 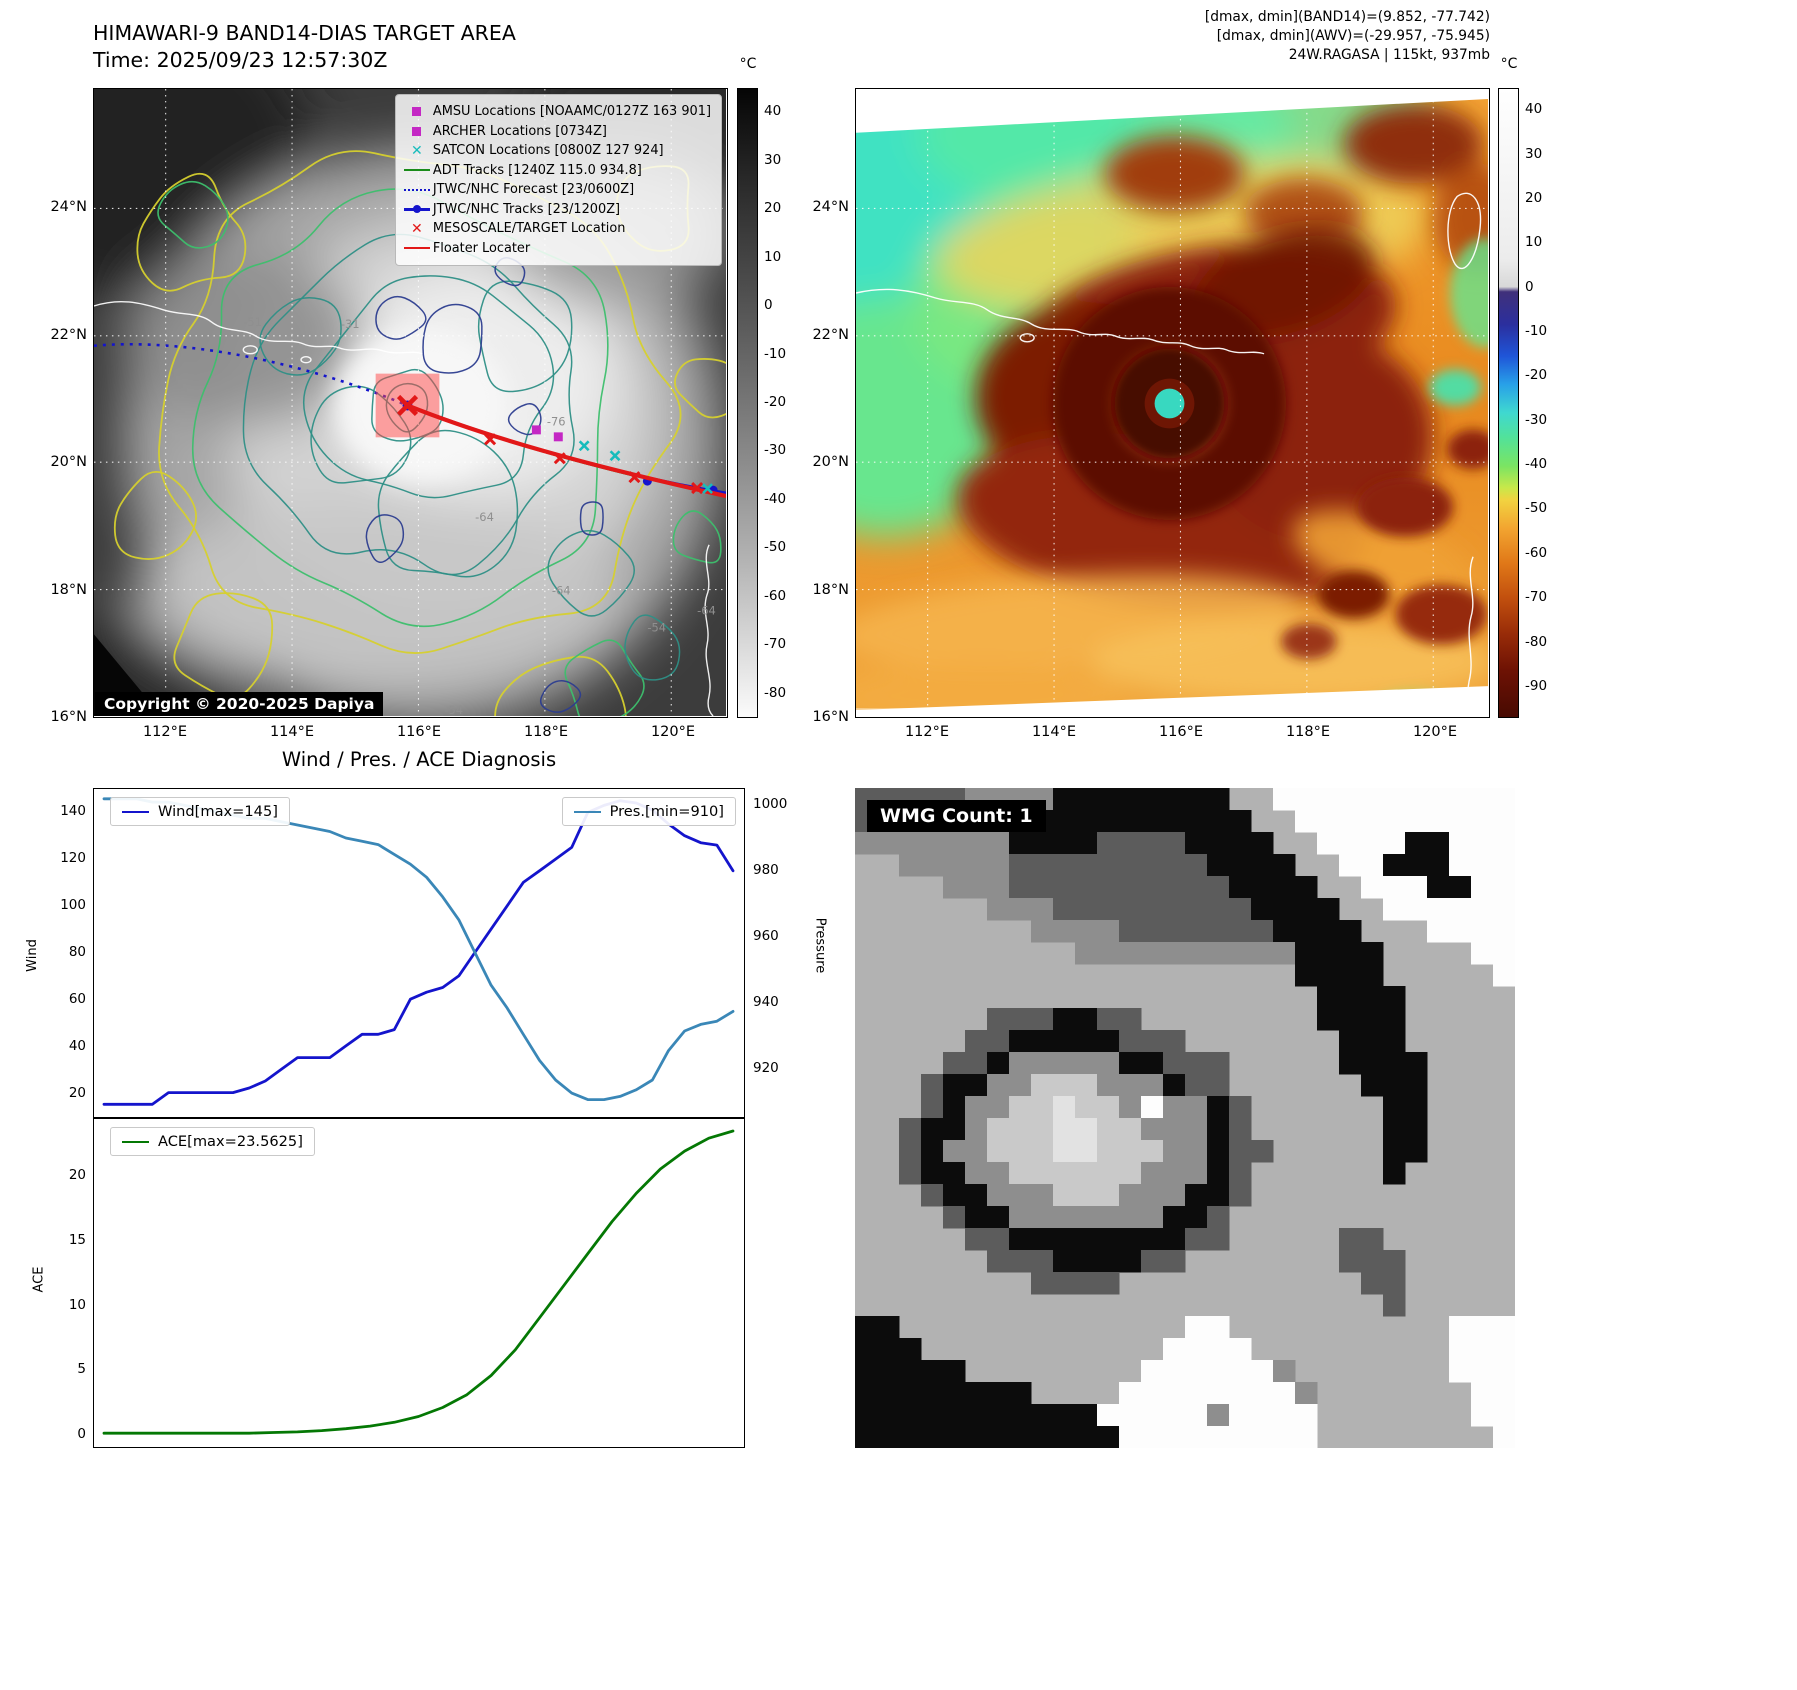 What do you see at coordinates (1534, 109) in the screenshot?
I see `colorbar-tick-label: 40` at bounding box center [1534, 109].